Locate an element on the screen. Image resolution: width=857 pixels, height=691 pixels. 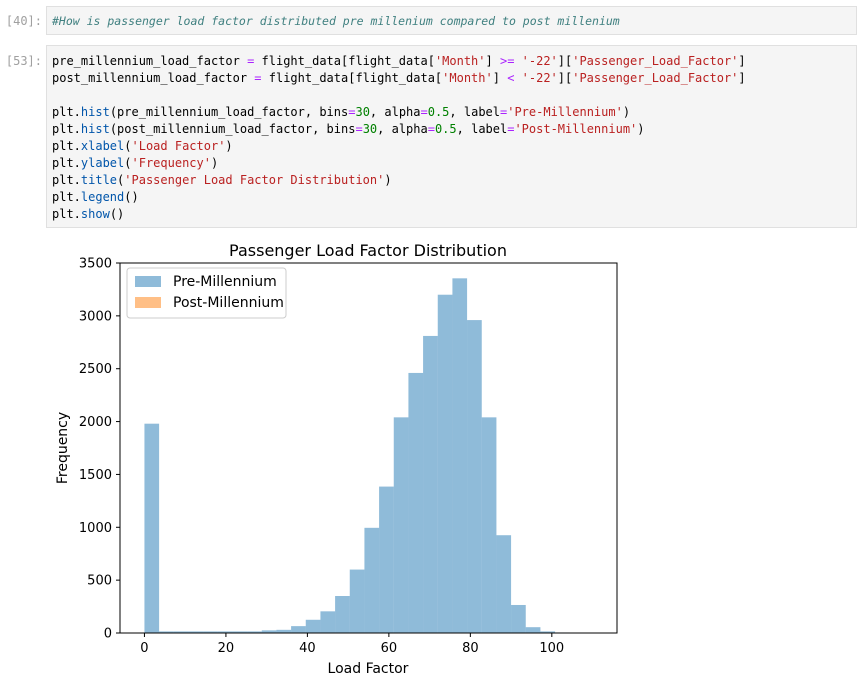
x-tick-label: 20 is located at coordinates (226, 648).